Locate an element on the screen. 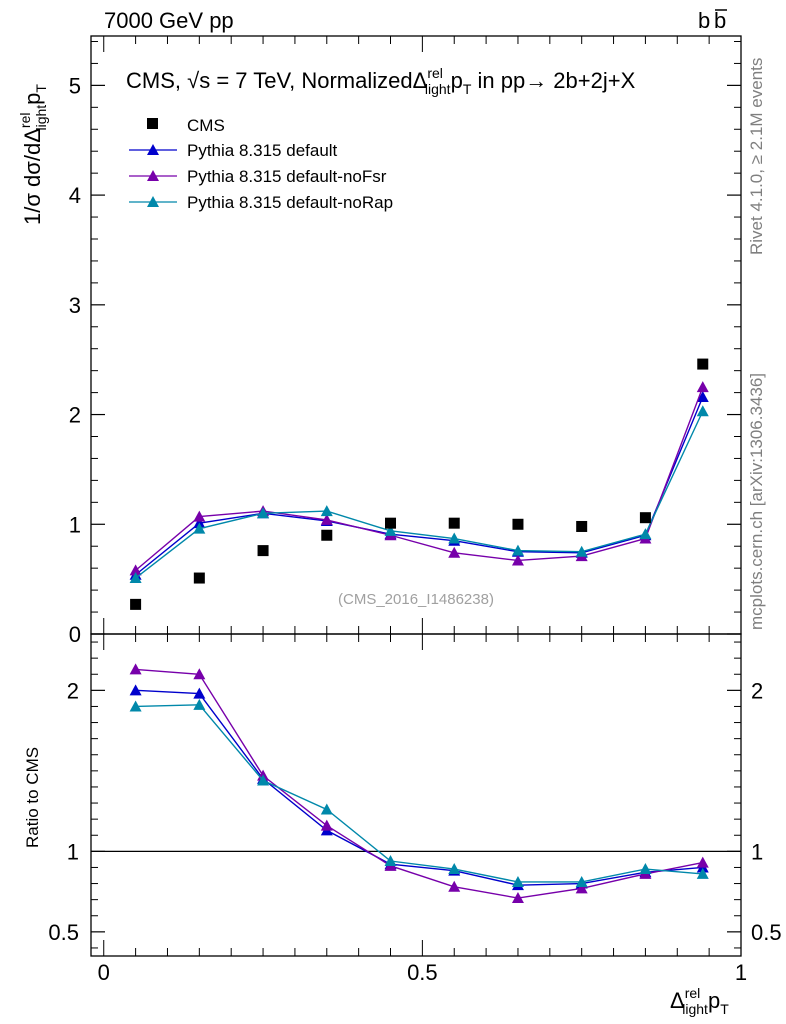  header-right: b b is located at coordinates (712, 20).